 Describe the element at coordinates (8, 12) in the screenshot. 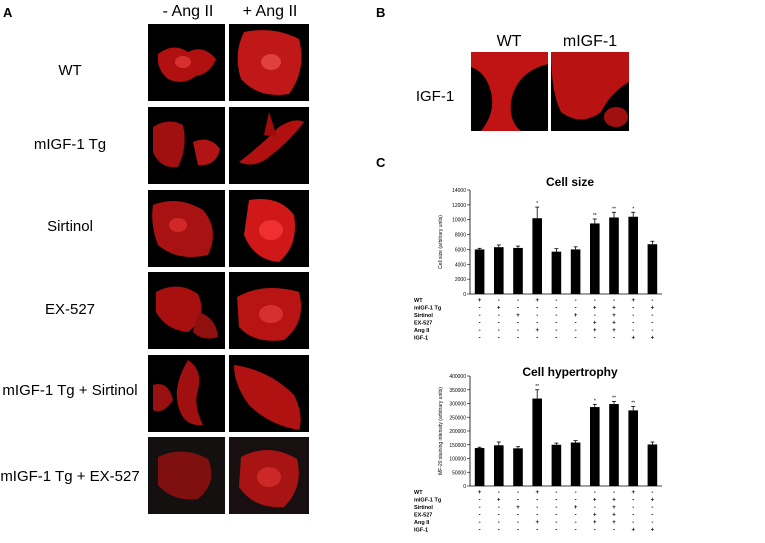

I see `panel-a-letter: A` at that location.